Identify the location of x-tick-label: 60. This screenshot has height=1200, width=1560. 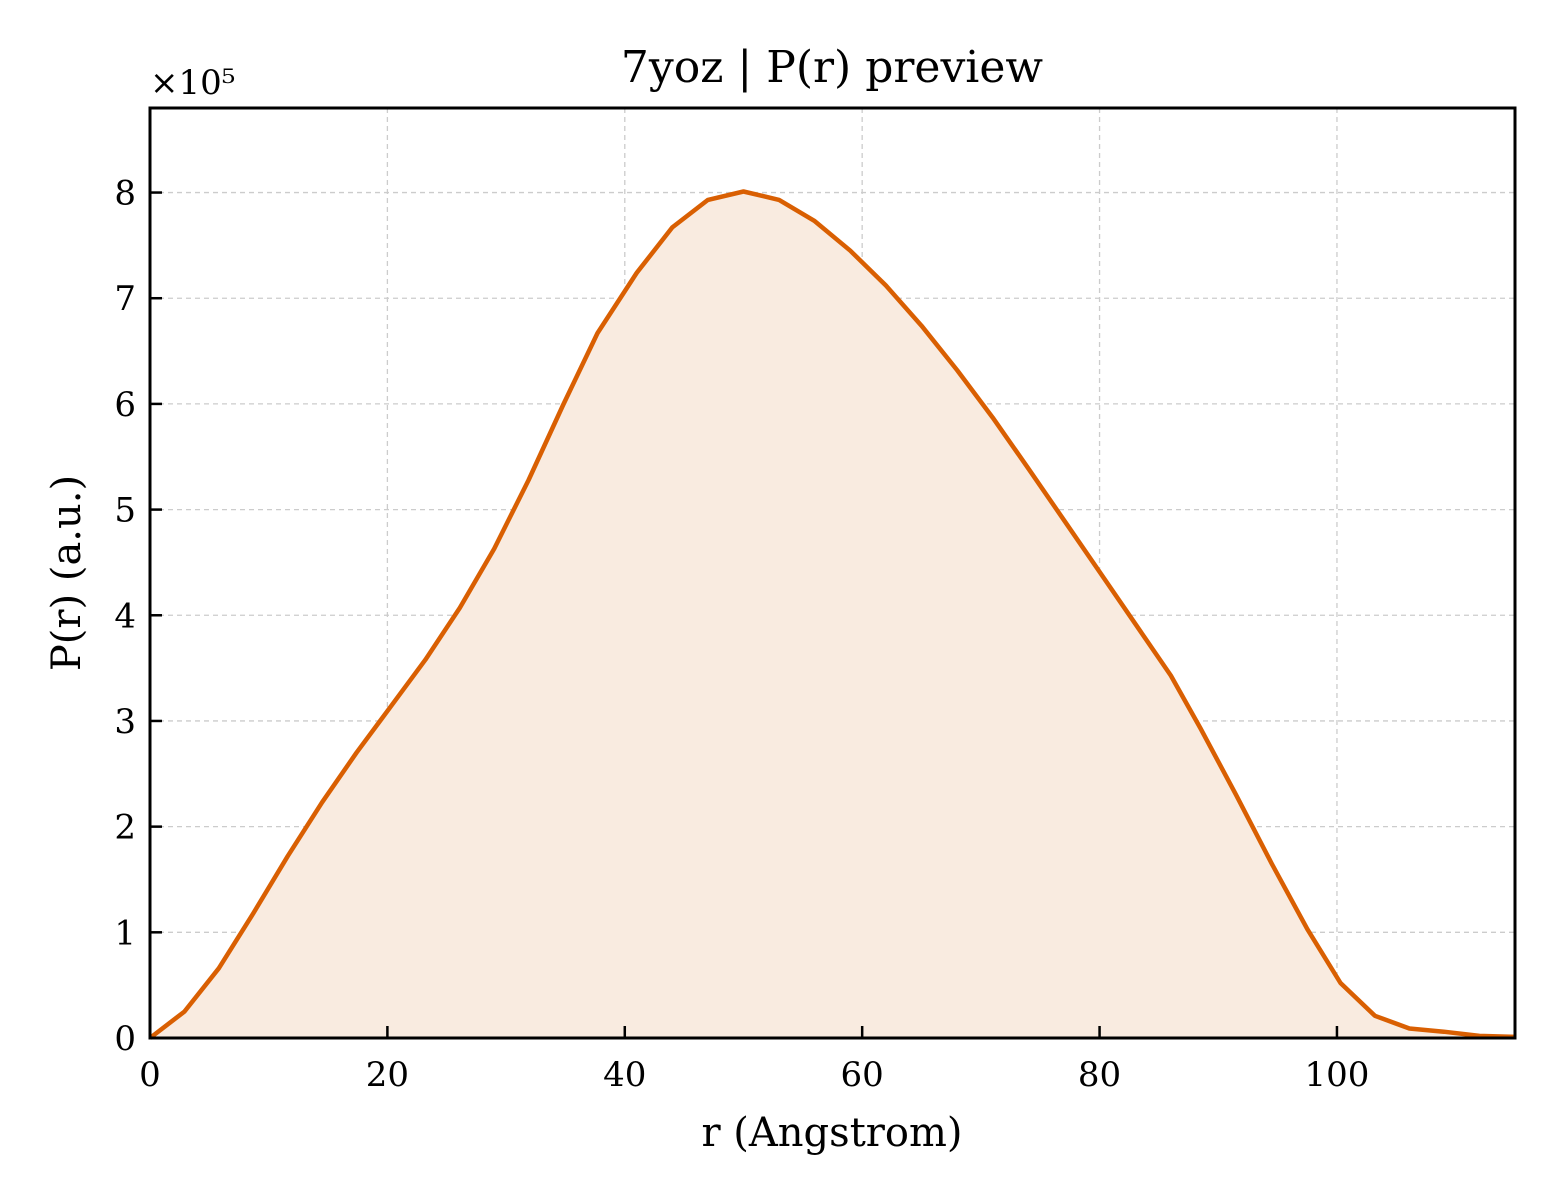
(862, 1075).